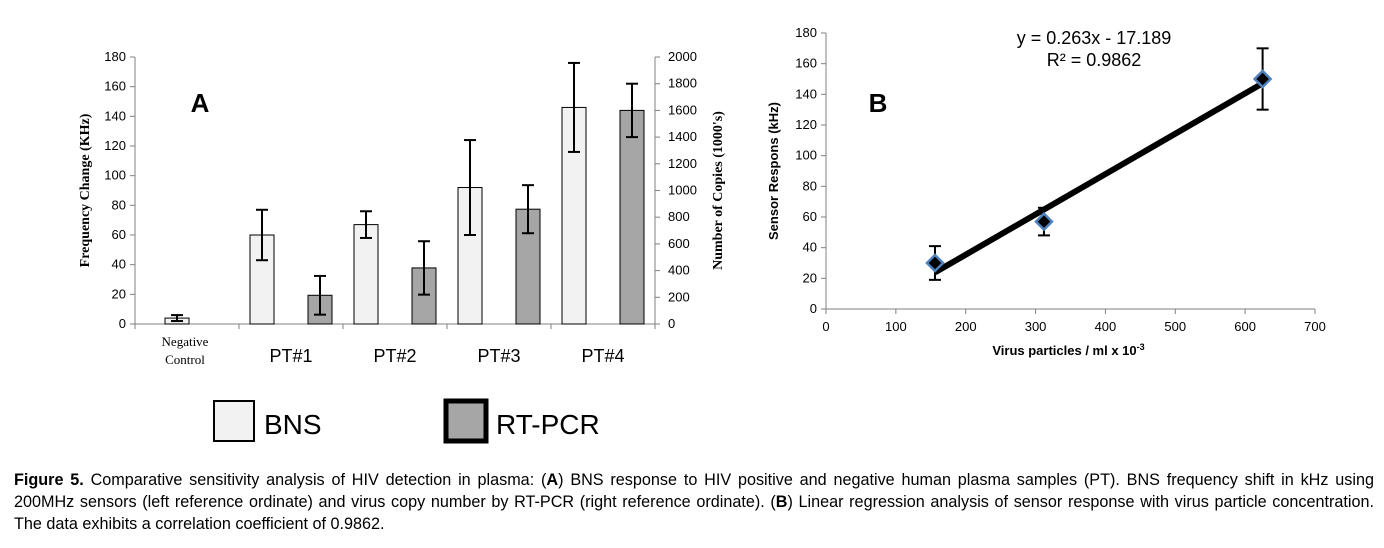 The width and height of the screenshot is (1384, 548). I want to click on b-x-axis-title-text: Virus particles / ml x 10, so click(1064, 350).